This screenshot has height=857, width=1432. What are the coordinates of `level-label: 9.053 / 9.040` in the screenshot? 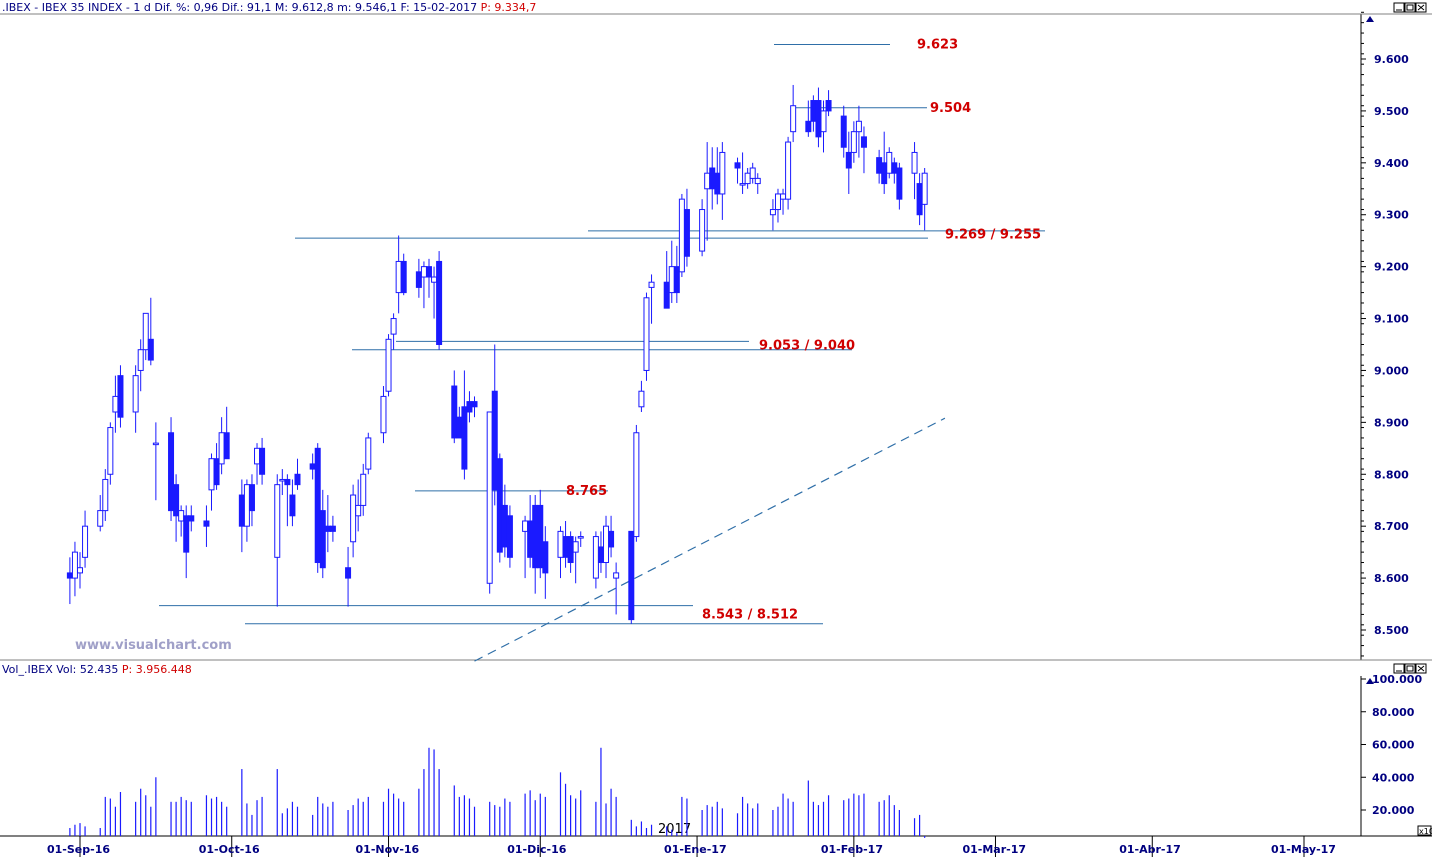 It's located at (807, 346).